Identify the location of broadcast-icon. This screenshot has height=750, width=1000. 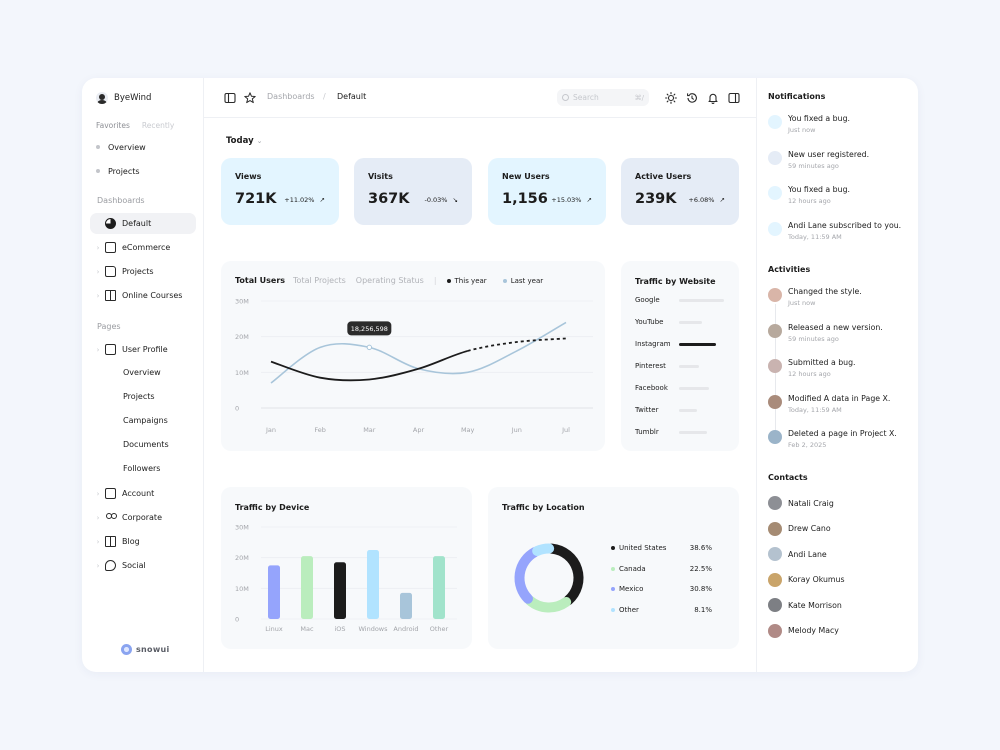
(775, 228).